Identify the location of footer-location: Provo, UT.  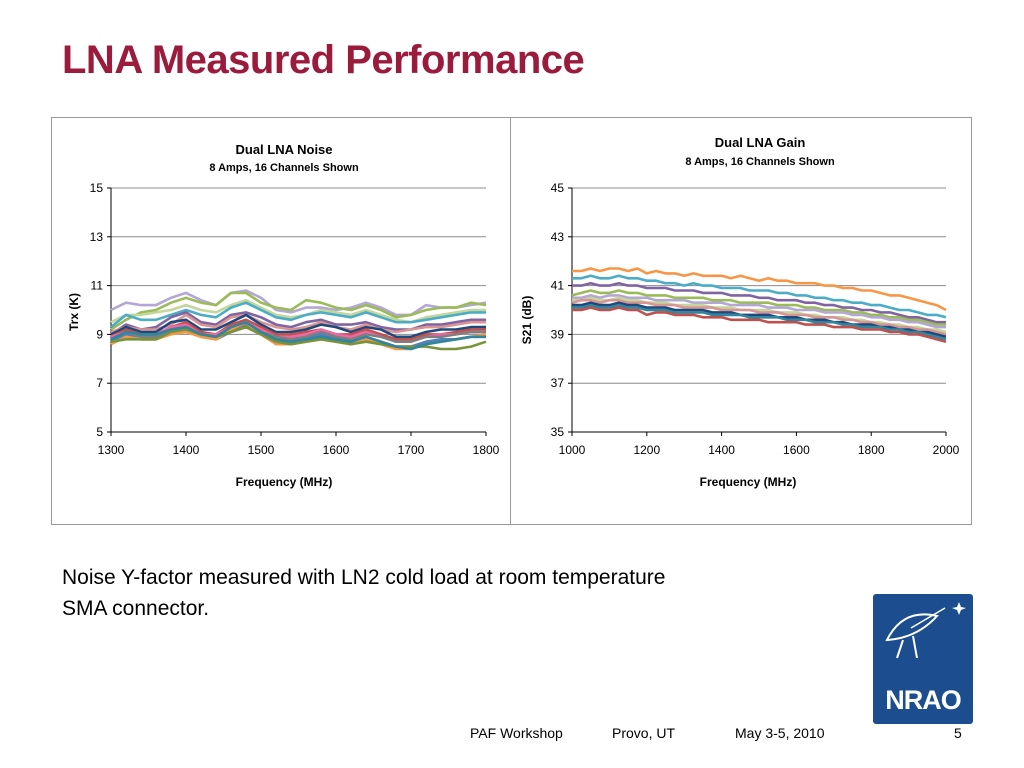
(644, 733).